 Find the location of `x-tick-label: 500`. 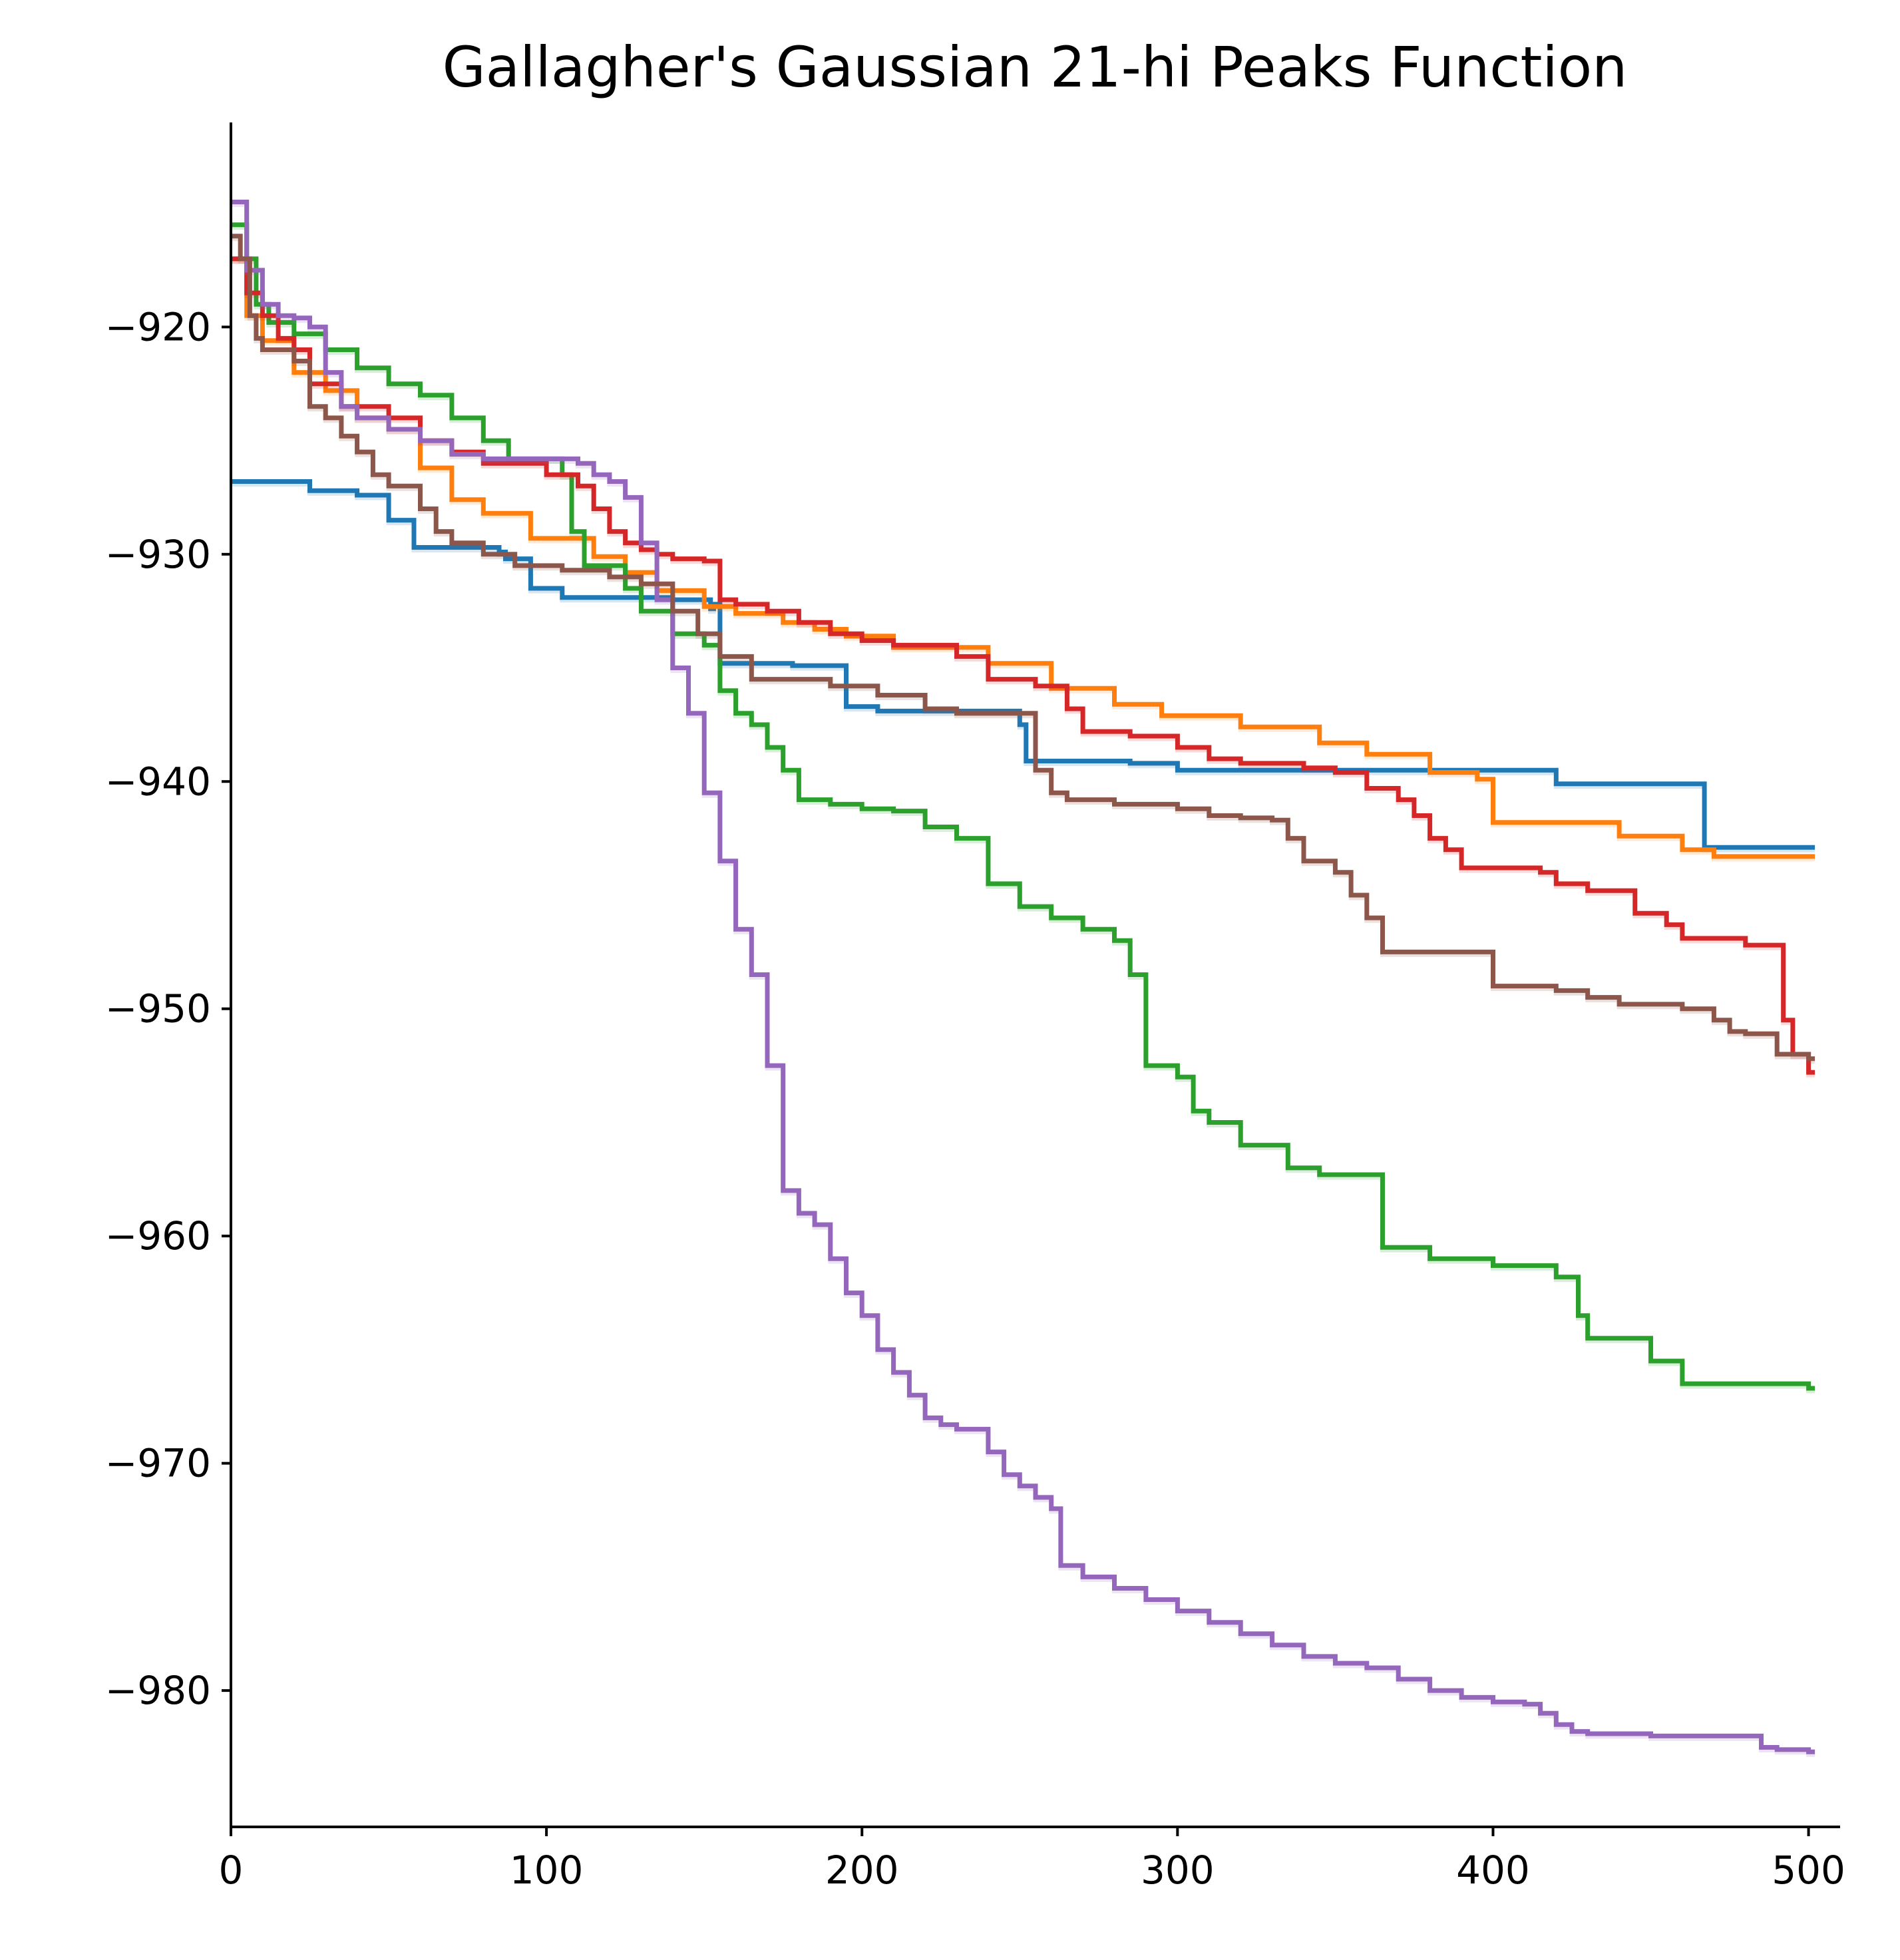

x-tick-label: 500 is located at coordinates (1808, 1870).